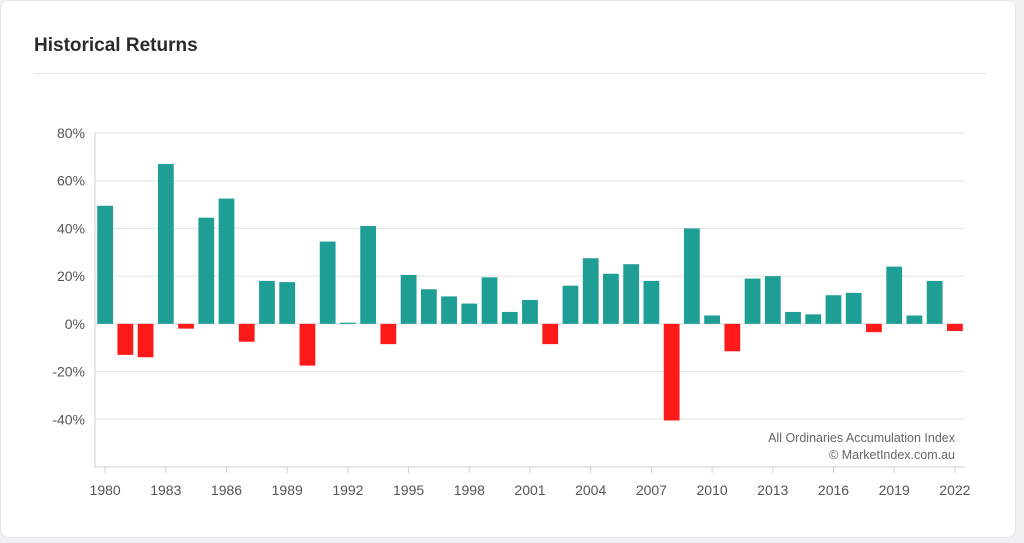 The image size is (1024, 543). I want to click on y-tick-label: 80%, so click(71, 133).